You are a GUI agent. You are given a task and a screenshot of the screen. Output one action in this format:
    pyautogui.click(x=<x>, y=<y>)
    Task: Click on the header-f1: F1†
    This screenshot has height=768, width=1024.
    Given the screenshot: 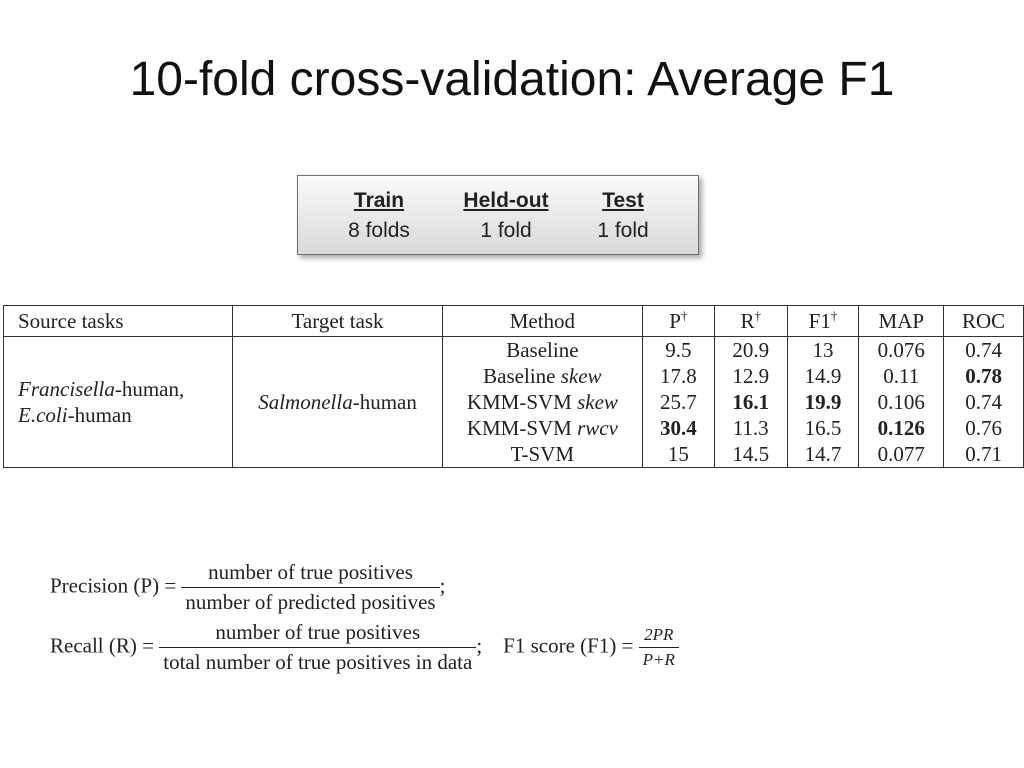 What is the action you would take?
    pyautogui.click(x=823, y=321)
    